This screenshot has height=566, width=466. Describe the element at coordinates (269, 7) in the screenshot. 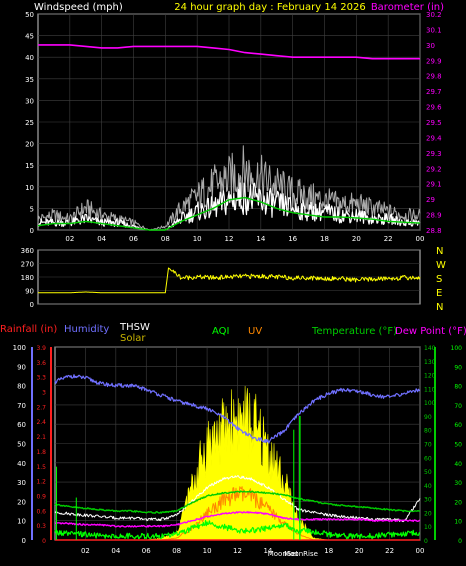

I see `graph-title: 24 hour graph day : February 14 2026` at that location.